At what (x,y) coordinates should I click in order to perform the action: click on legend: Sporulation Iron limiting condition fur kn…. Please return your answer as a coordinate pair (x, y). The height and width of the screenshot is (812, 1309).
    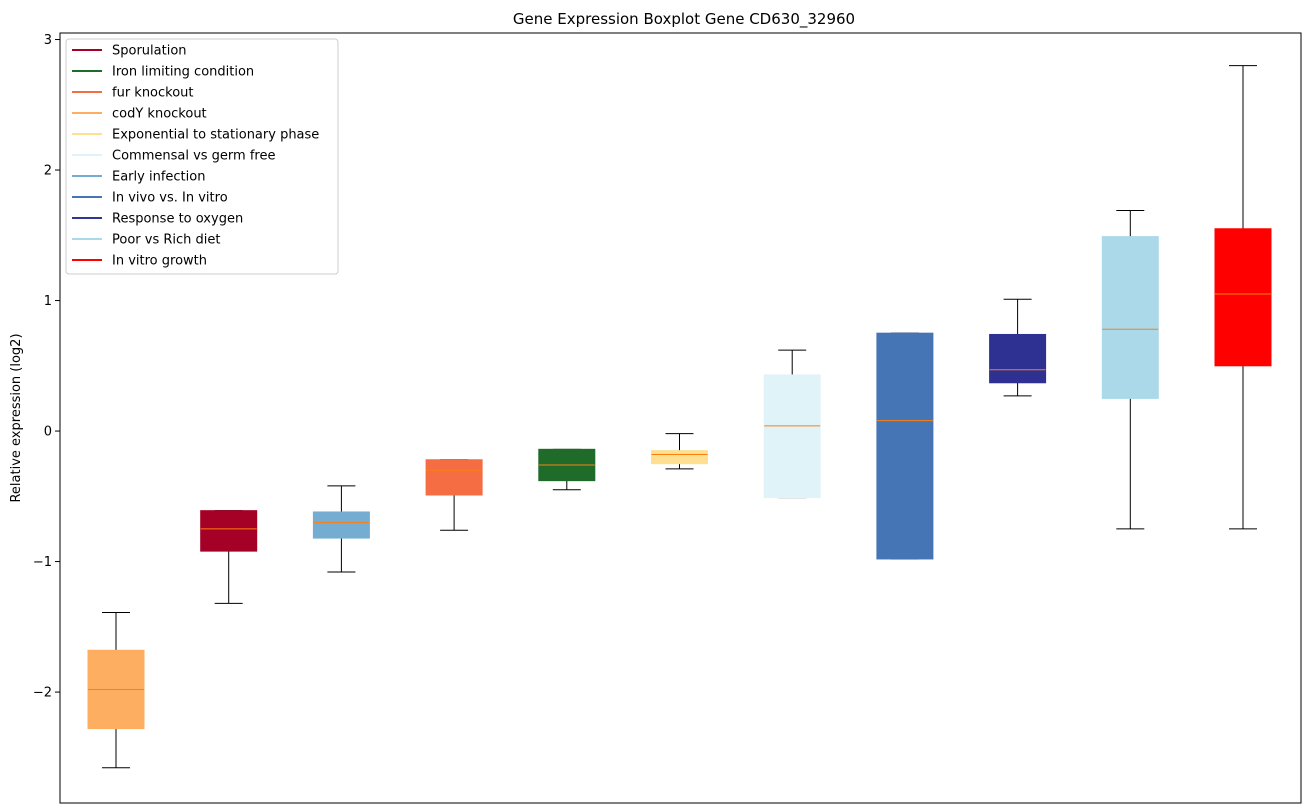
    Looking at the image, I should click on (202, 156).